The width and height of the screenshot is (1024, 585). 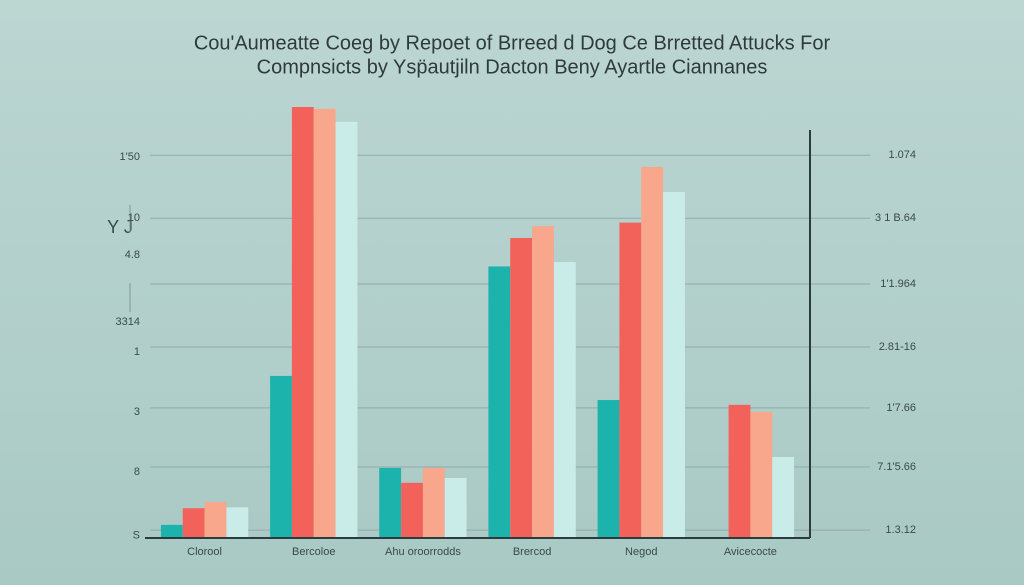 I want to click on y-tick-label: 3, so click(x=137, y=412).